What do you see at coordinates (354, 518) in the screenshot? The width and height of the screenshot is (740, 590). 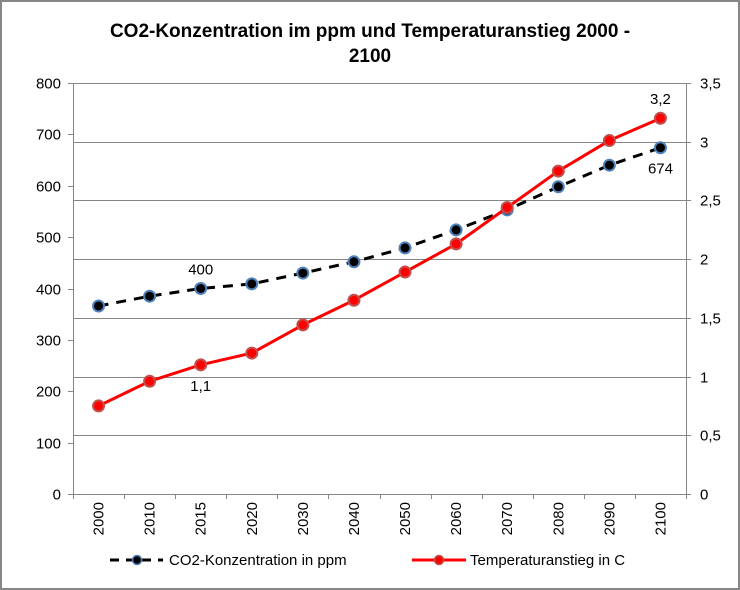 I see `x-tick-label: 2040` at bounding box center [354, 518].